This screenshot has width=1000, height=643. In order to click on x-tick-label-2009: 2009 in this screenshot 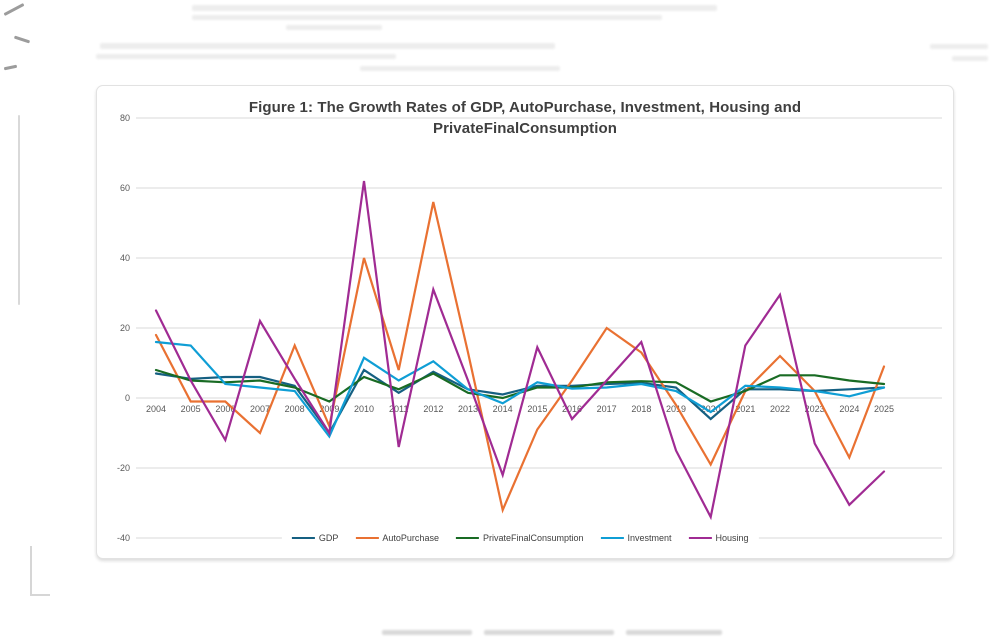, I will do `click(329, 409)`.